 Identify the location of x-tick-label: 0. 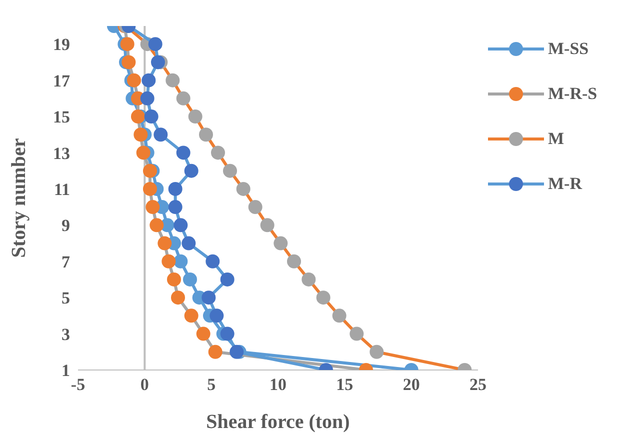
(144, 384).